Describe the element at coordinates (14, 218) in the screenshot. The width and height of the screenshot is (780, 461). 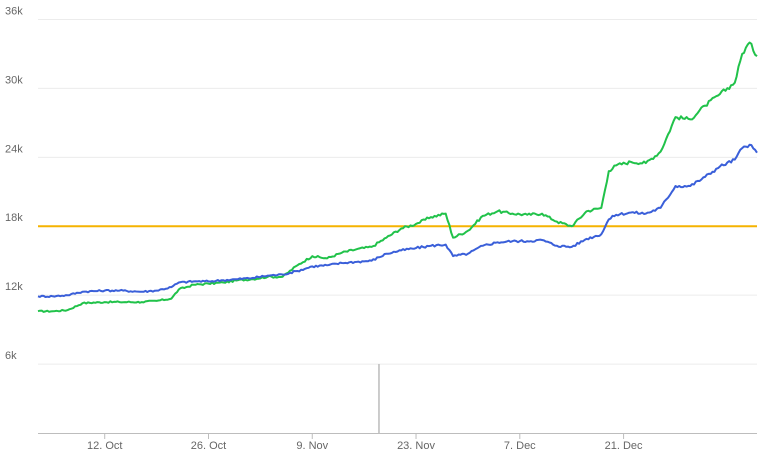
I see `y-tick-label: 18k` at that location.